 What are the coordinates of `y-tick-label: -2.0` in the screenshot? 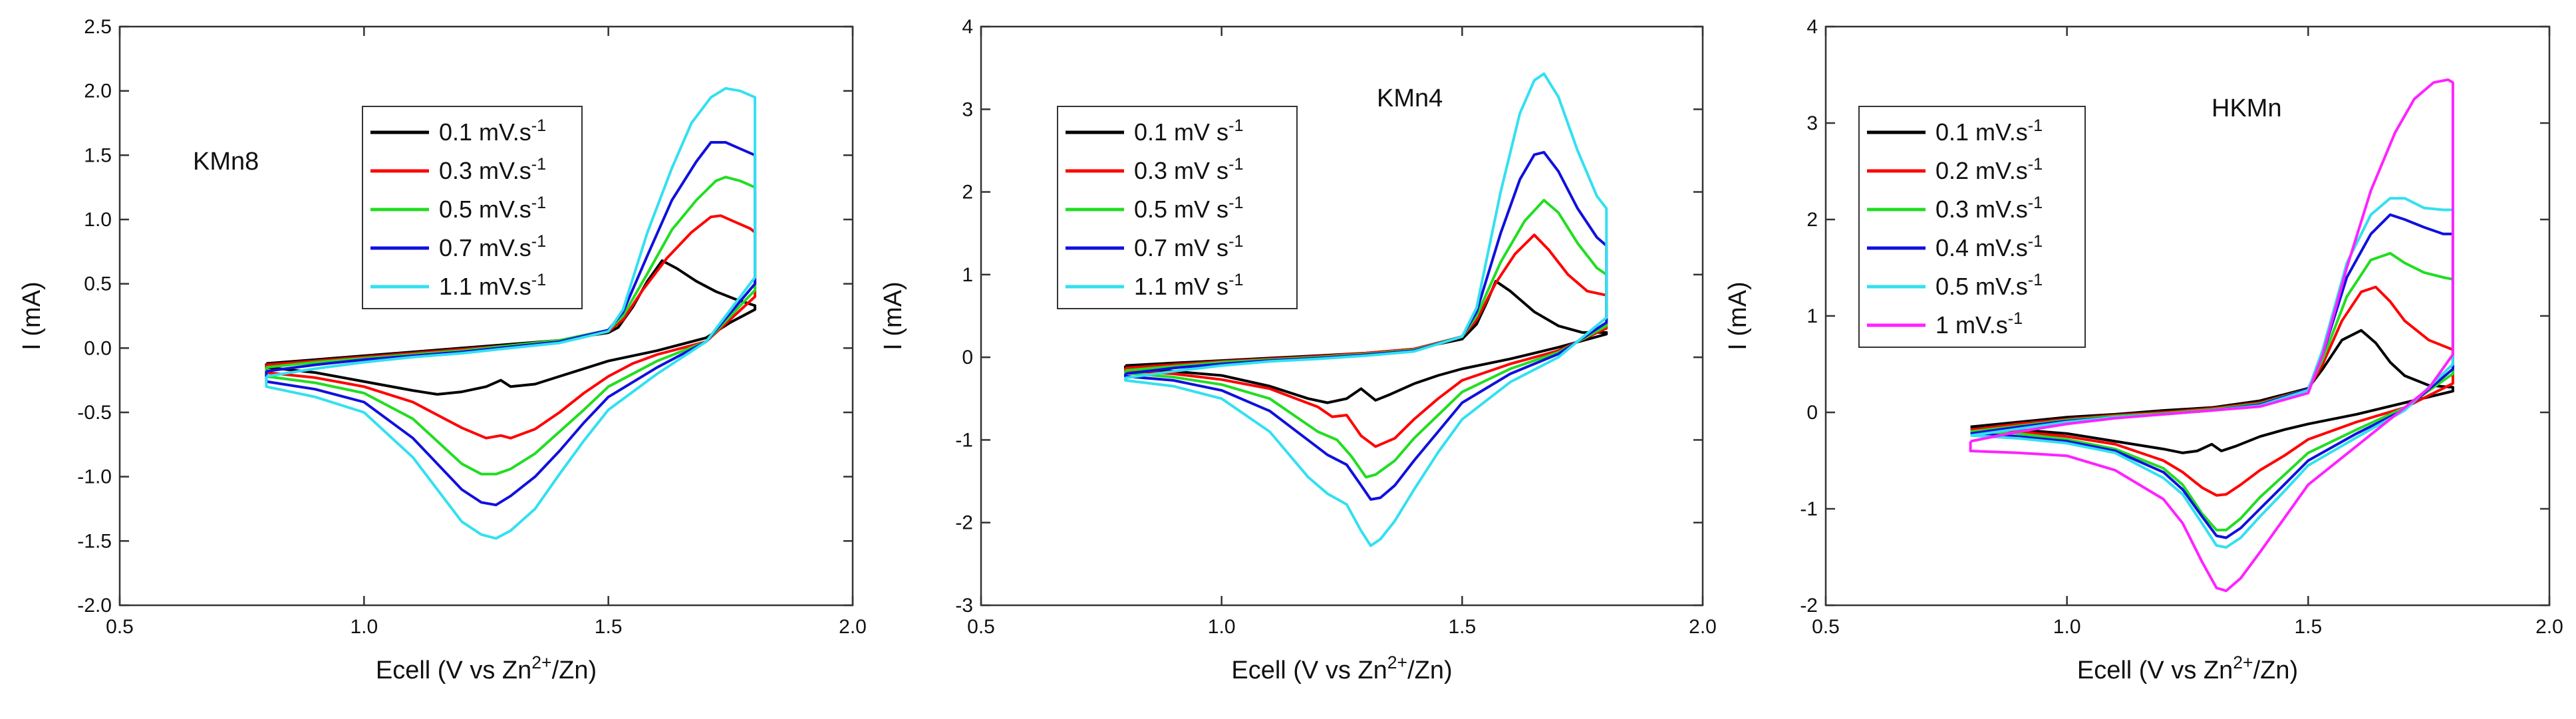 It's located at (95, 606).